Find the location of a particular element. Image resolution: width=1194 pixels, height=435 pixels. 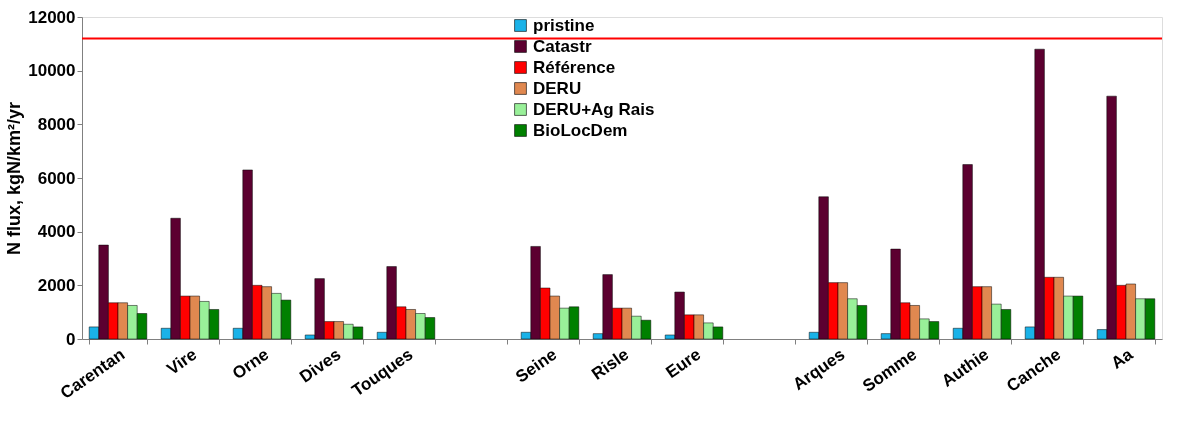

y-tick-label: 2000 is located at coordinates (56, 285).